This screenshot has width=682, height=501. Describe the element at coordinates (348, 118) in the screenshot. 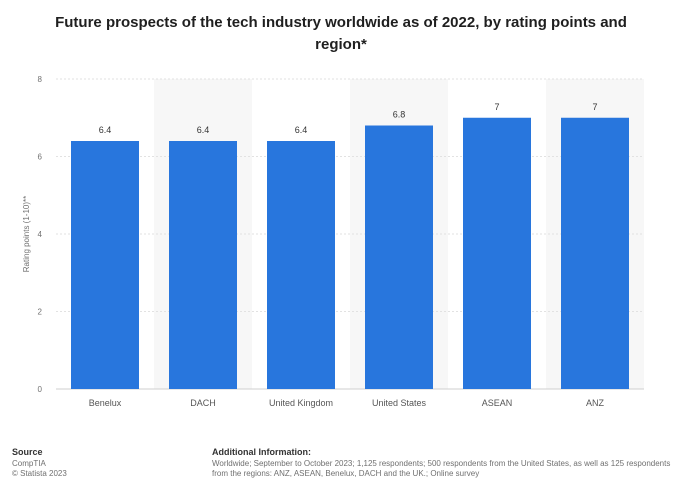

I see `value-labels: 6.4 6.4 6.4 6.8 7 7` at that location.